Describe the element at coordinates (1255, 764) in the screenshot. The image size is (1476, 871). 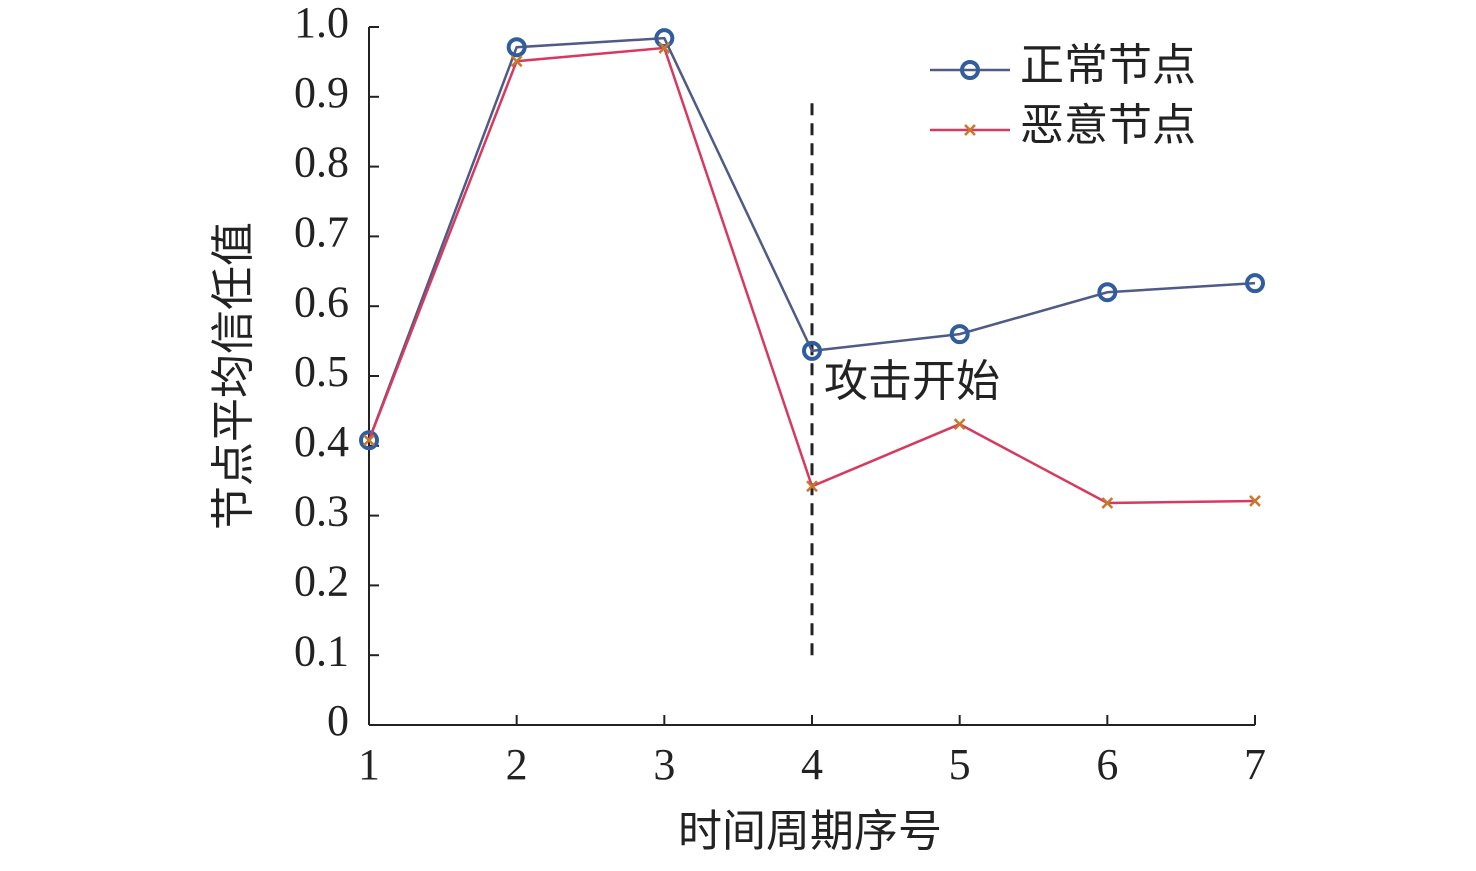
I see `x-tick-label: 7` at that location.